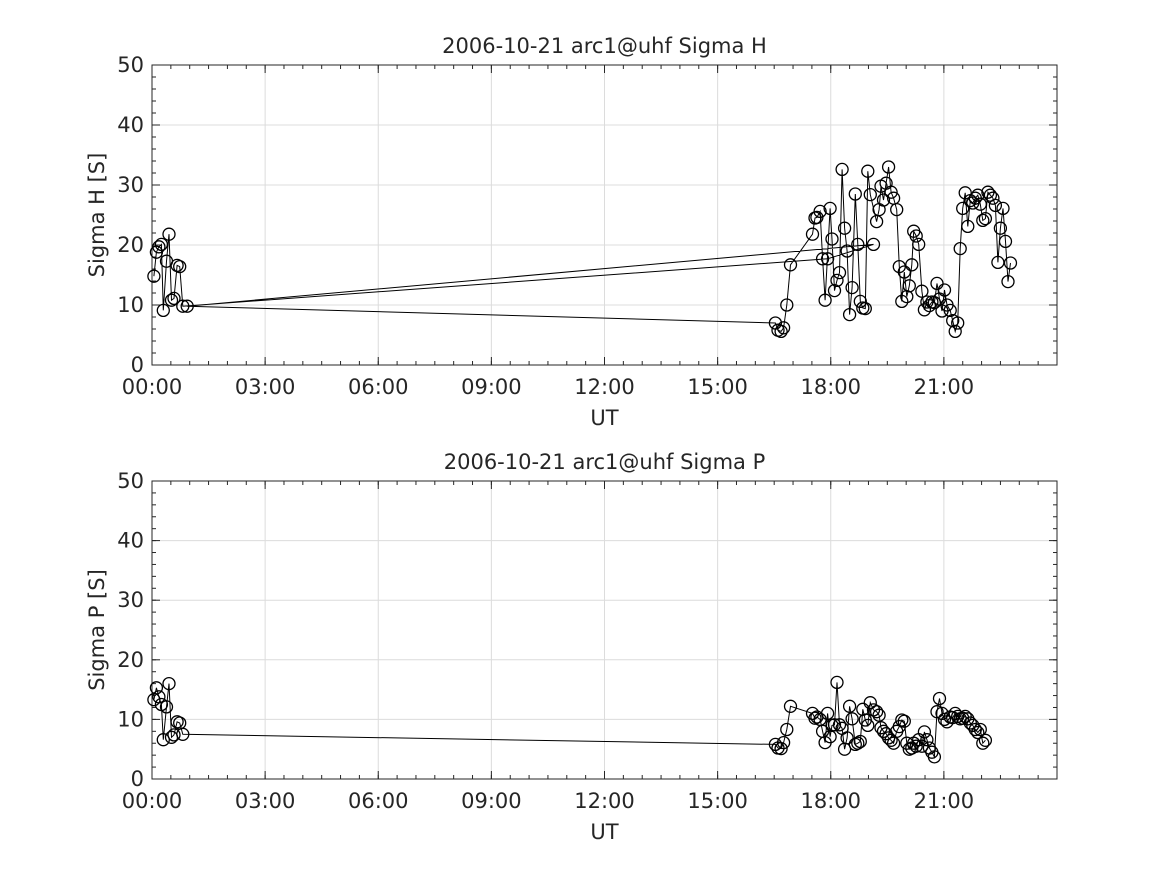 The width and height of the screenshot is (1167, 875). Describe the element at coordinates (830, 801) in the screenshot. I see `sigma-p-x-tick-label: 18:00` at that location.